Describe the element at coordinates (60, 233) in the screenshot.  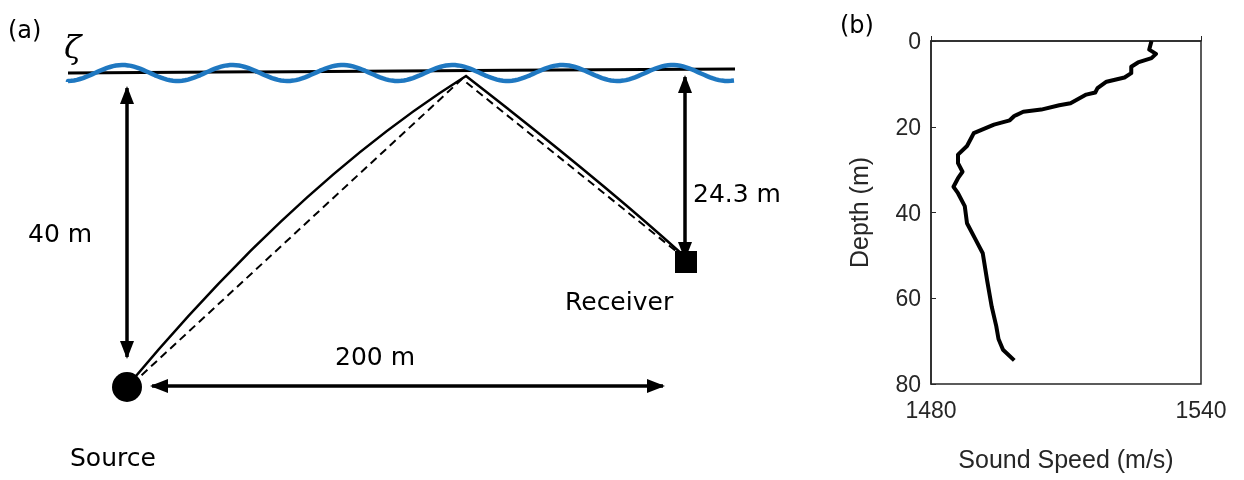
I see `text: 40 m` at that location.